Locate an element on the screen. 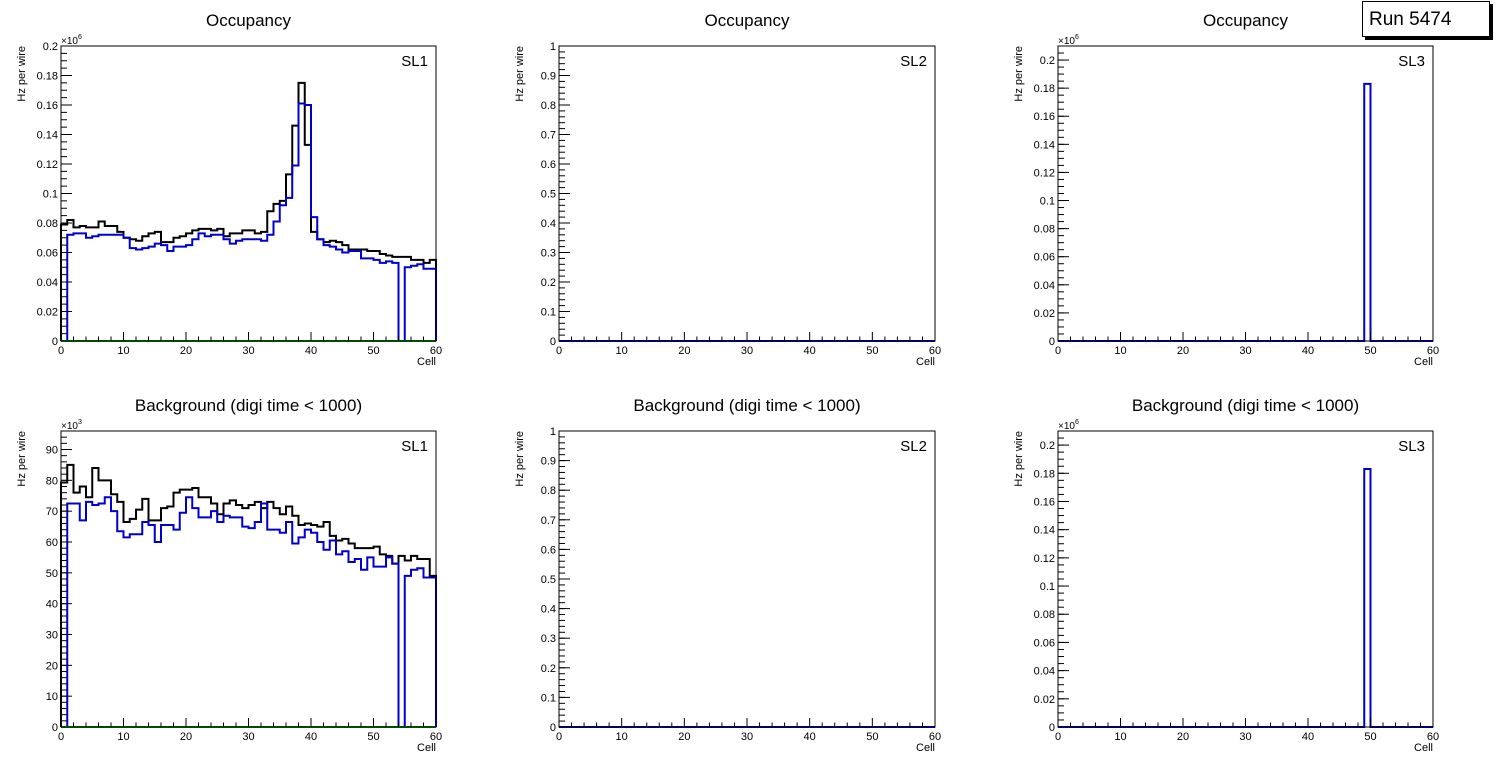  y-tick-label: 40 is located at coordinates (52, 605).